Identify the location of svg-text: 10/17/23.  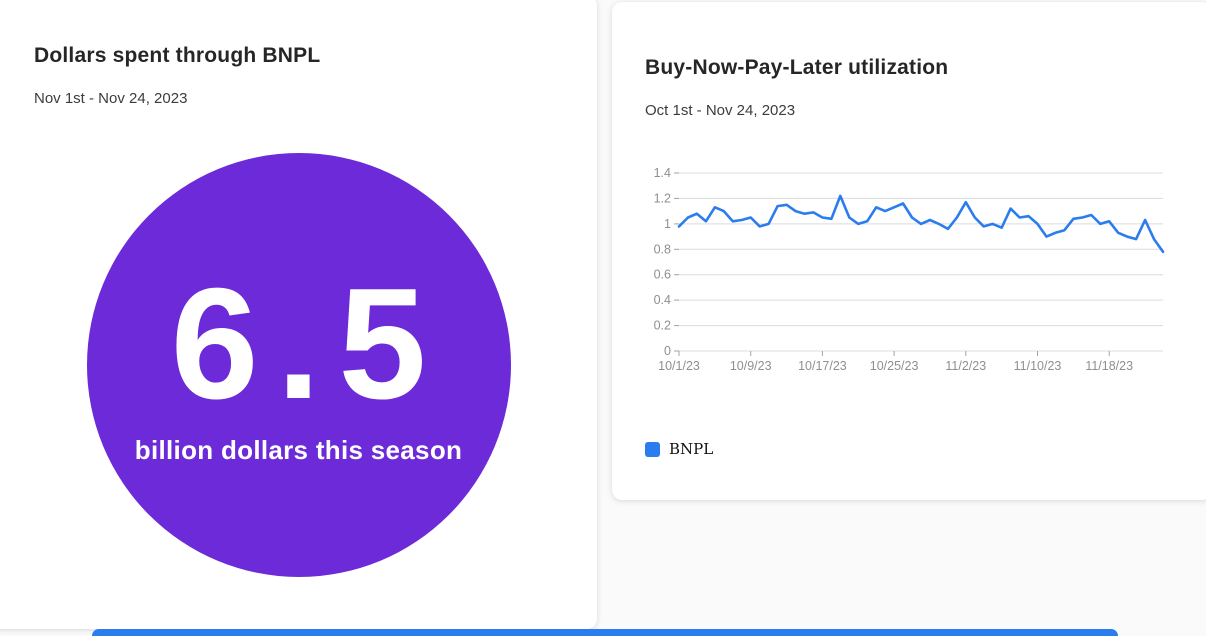
(822, 366).